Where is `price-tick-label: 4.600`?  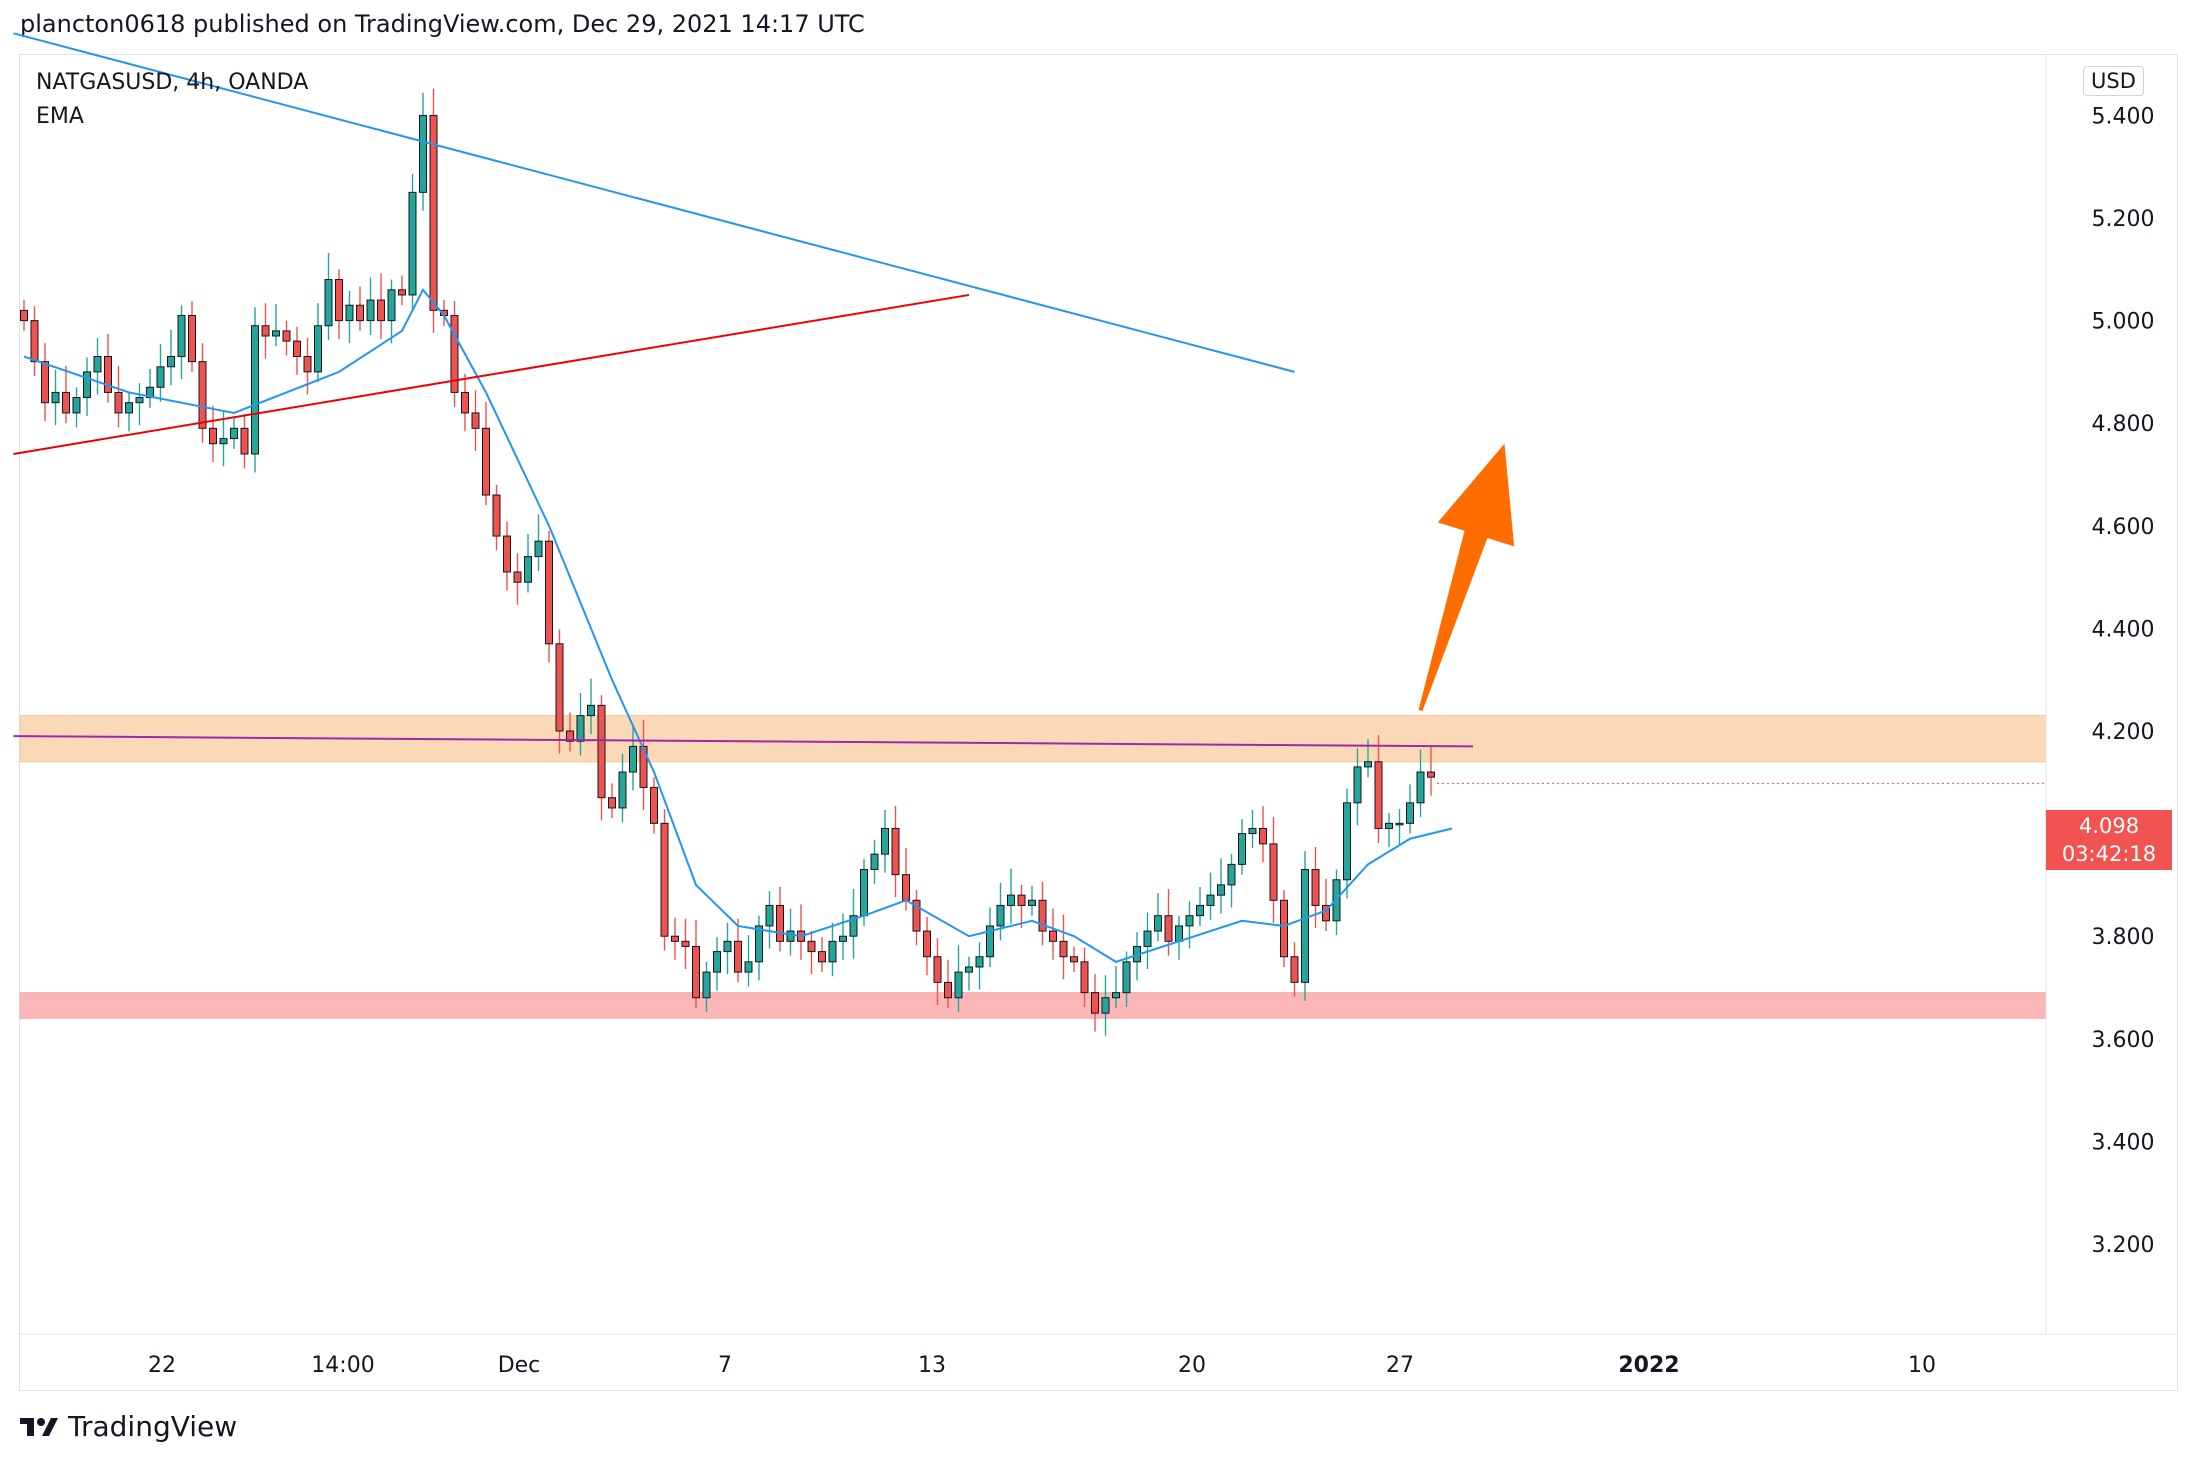 price-tick-label: 4.600 is located at coordinates (2123, 527).